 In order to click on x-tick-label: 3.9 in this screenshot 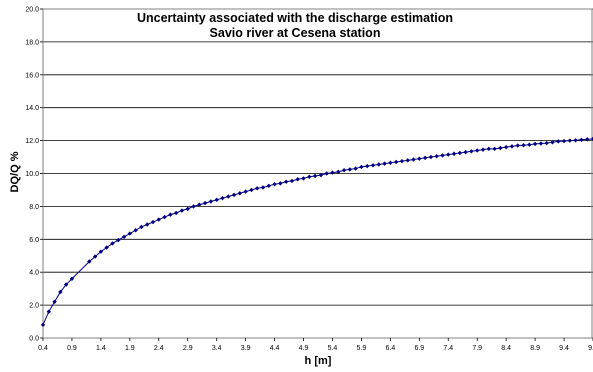, I will do `click(246, 348)`.